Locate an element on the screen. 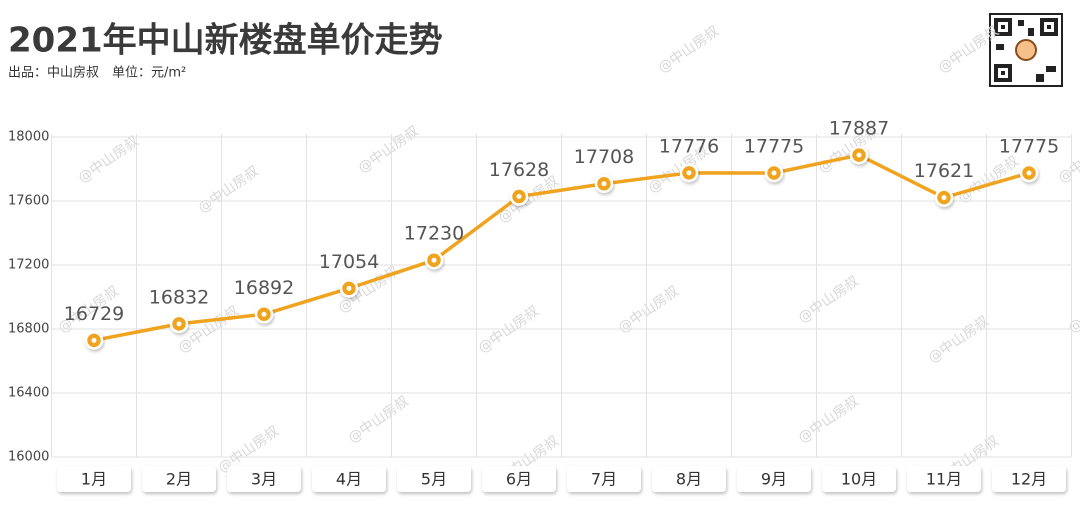 This screenshot has height=514, width=1080. x-tick-label: 8月 is located at coordinates (689, 479).